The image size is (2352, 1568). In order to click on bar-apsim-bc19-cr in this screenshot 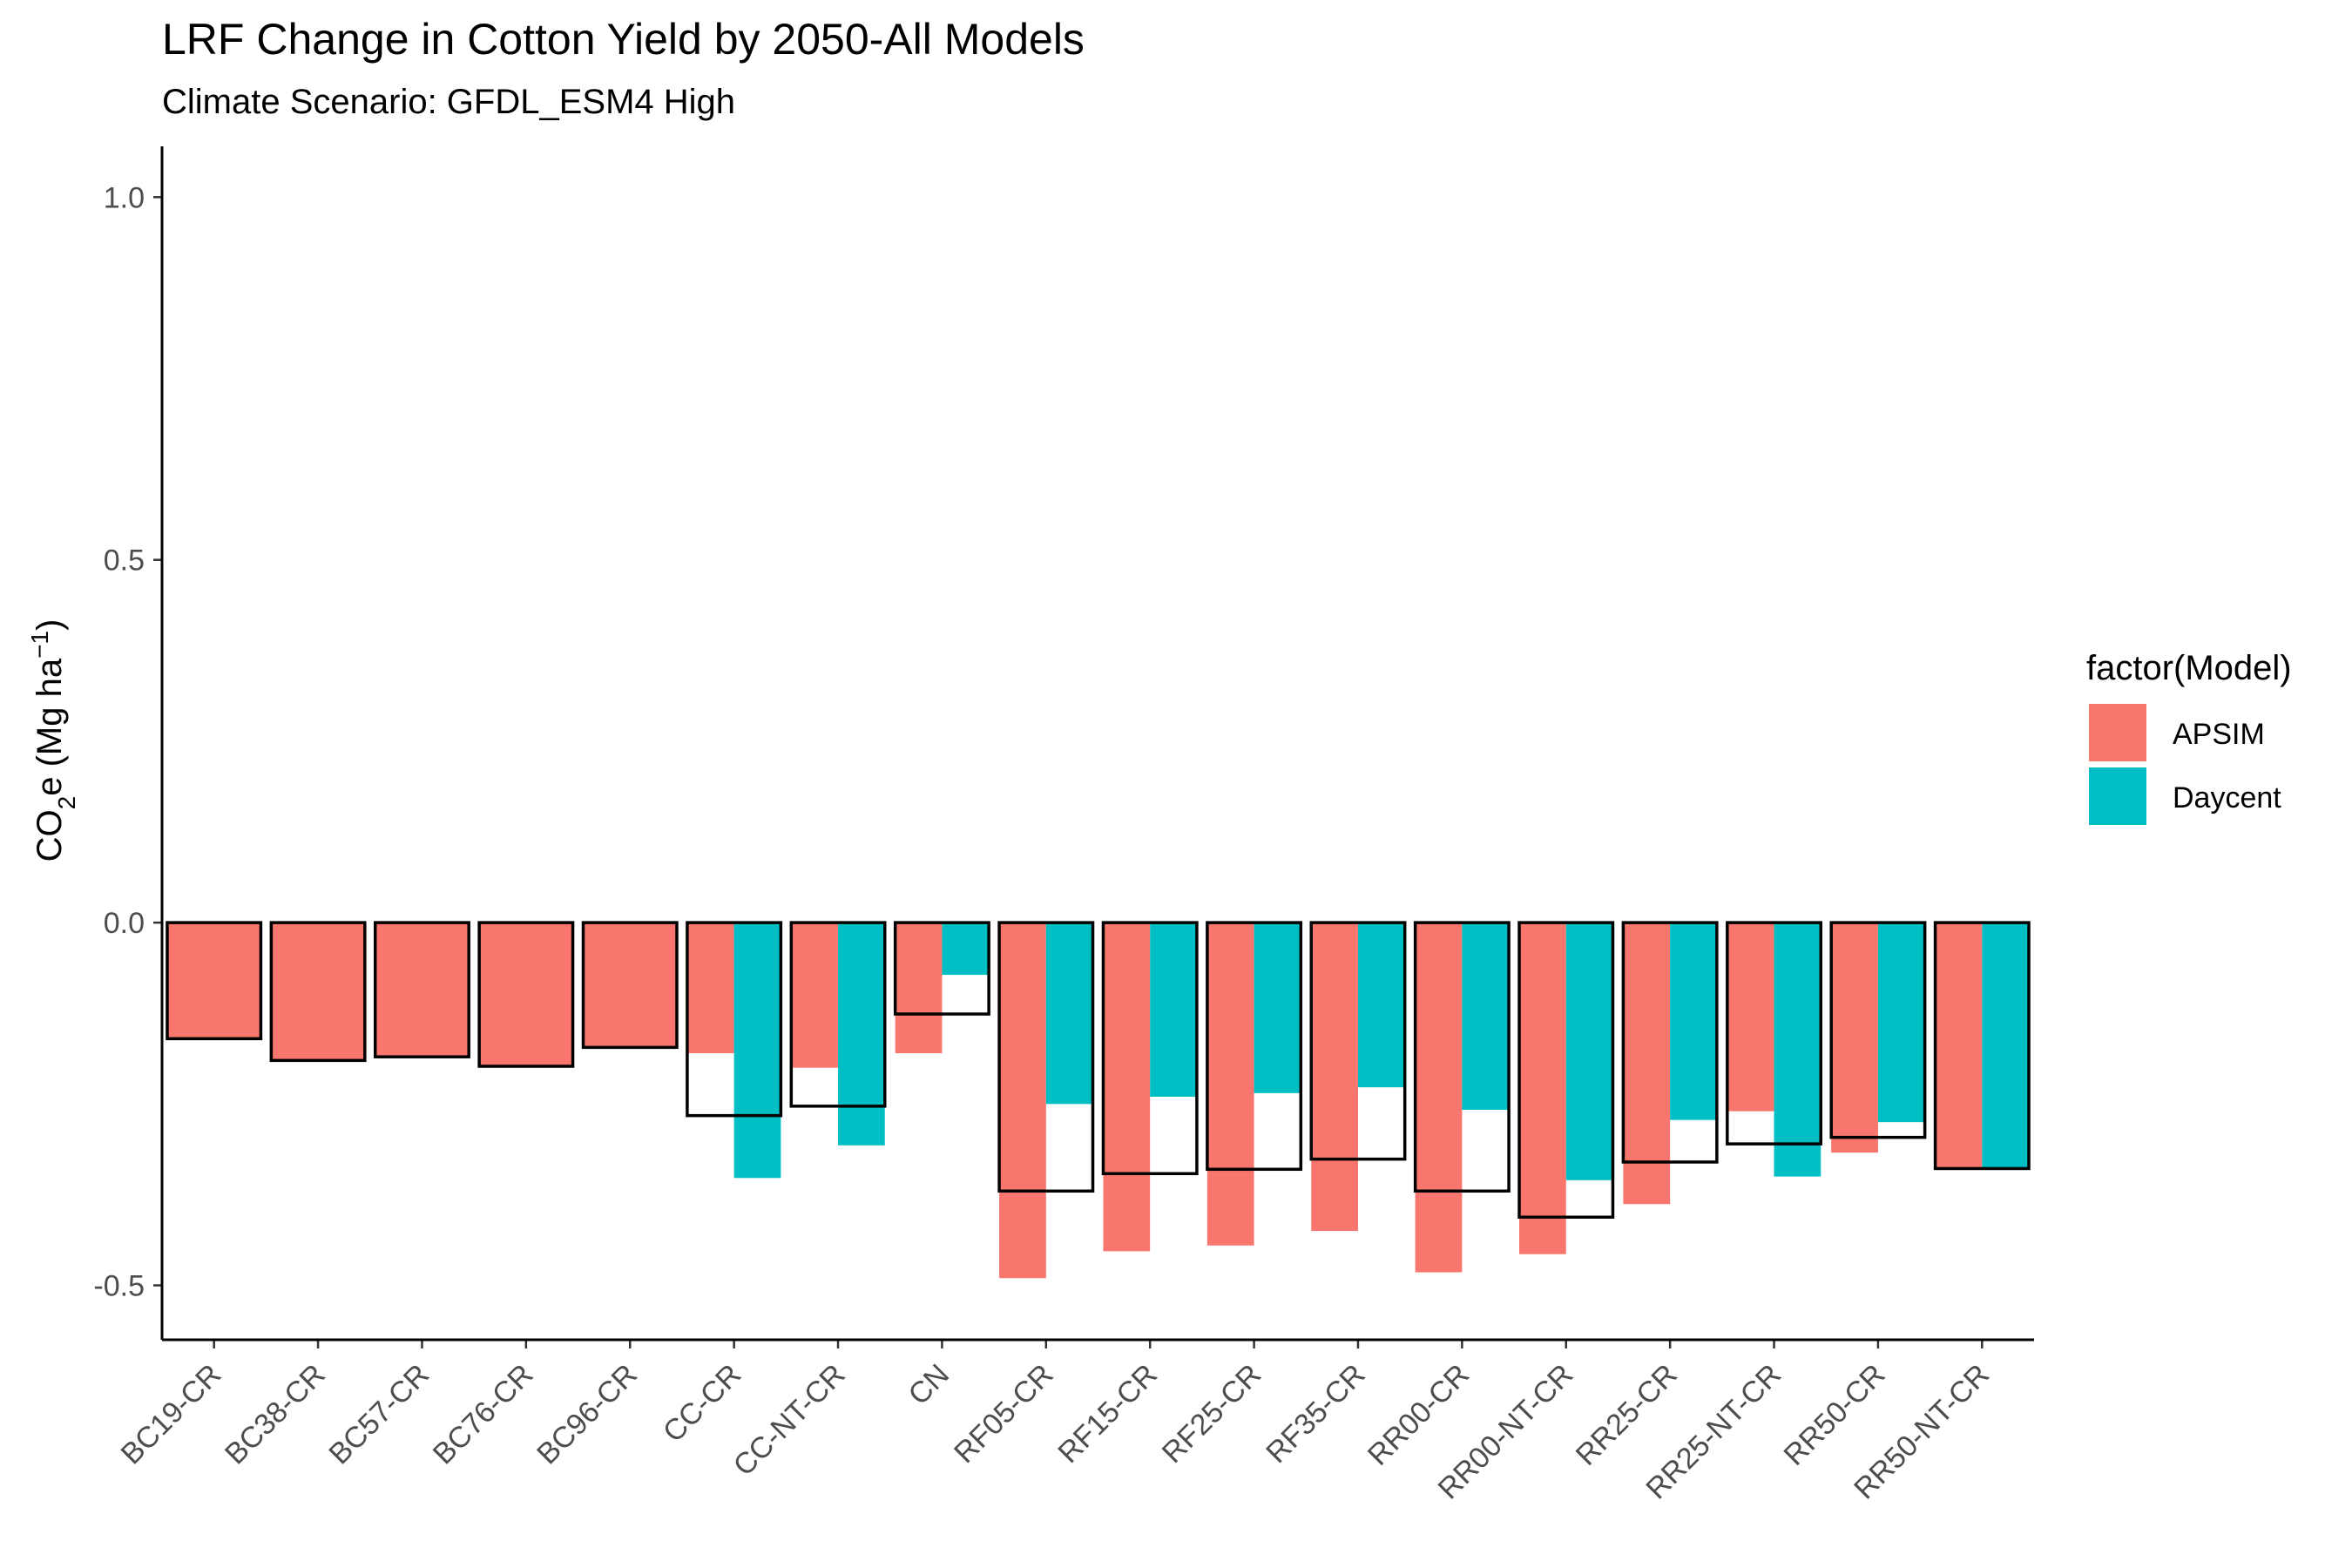, I will do `click(214, 981)`.